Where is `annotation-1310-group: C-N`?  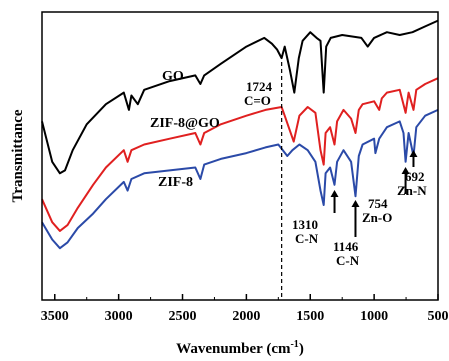
annotation-1310-group: C-N is located at coordinates (307, 238).